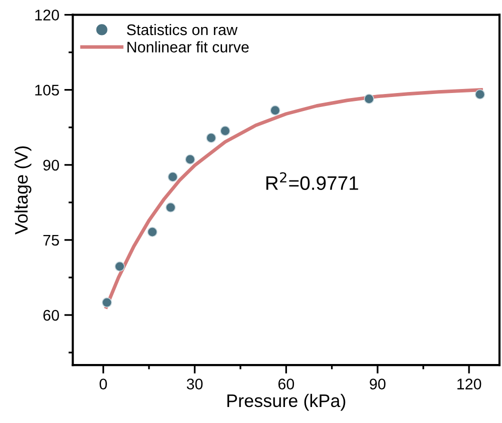 This screenshot has width=502, height=423. What do you see at coordinates (286, 402) in the screenshot?
I see `x-axis-title: Pressure (kPa)` at bounding box center [286, 402].